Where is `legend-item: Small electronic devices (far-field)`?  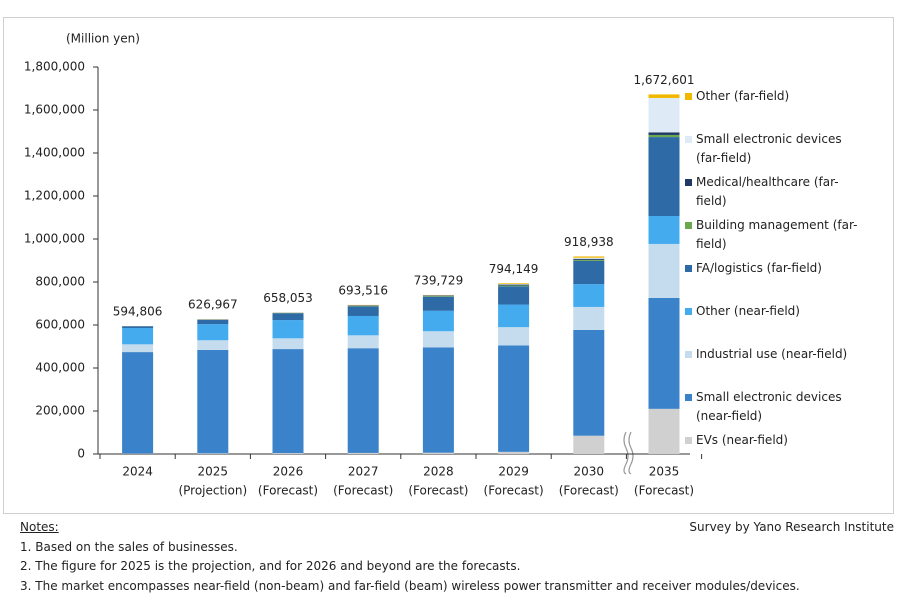
legend-item: Small electronic devices (far-field) is located at coordinates (775, 149).